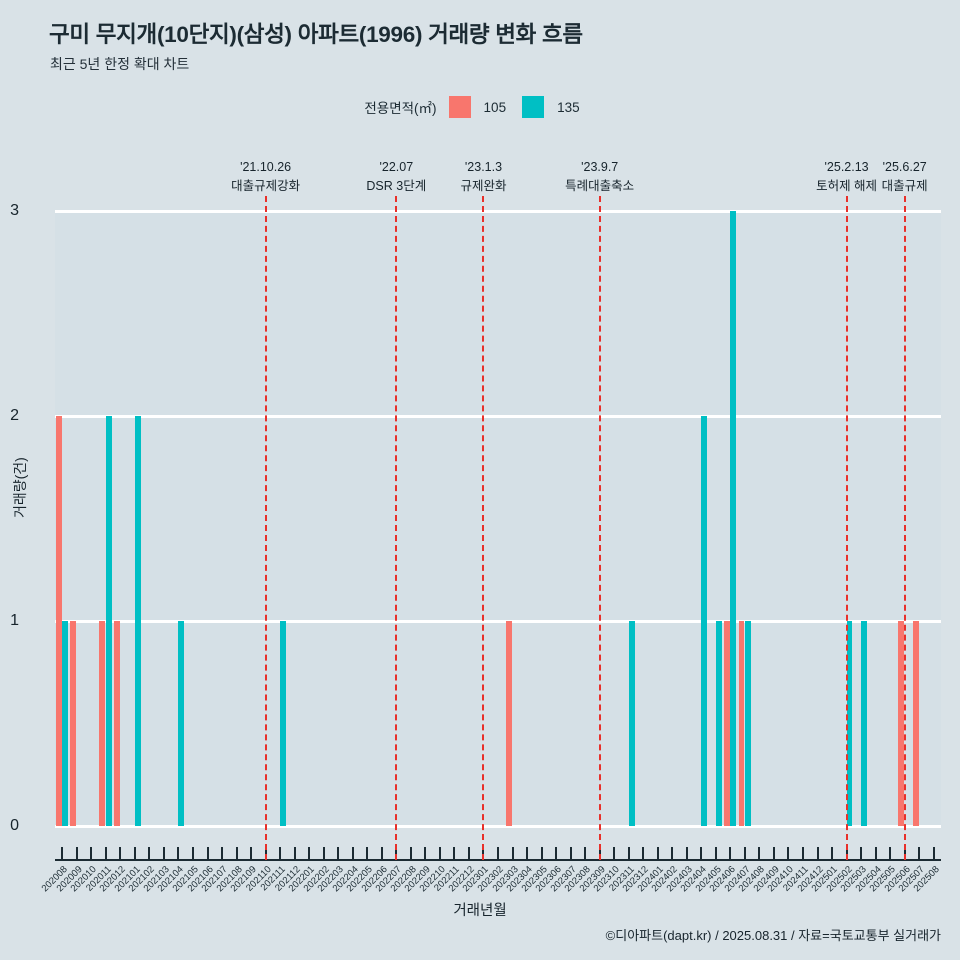 Image resolution: width=960 pixels, height=960 pixels. What do you see at coordinates (847, 186) in the screenshot?
I see `event-name: 토허제 해제` at bounding box center [847, 186].